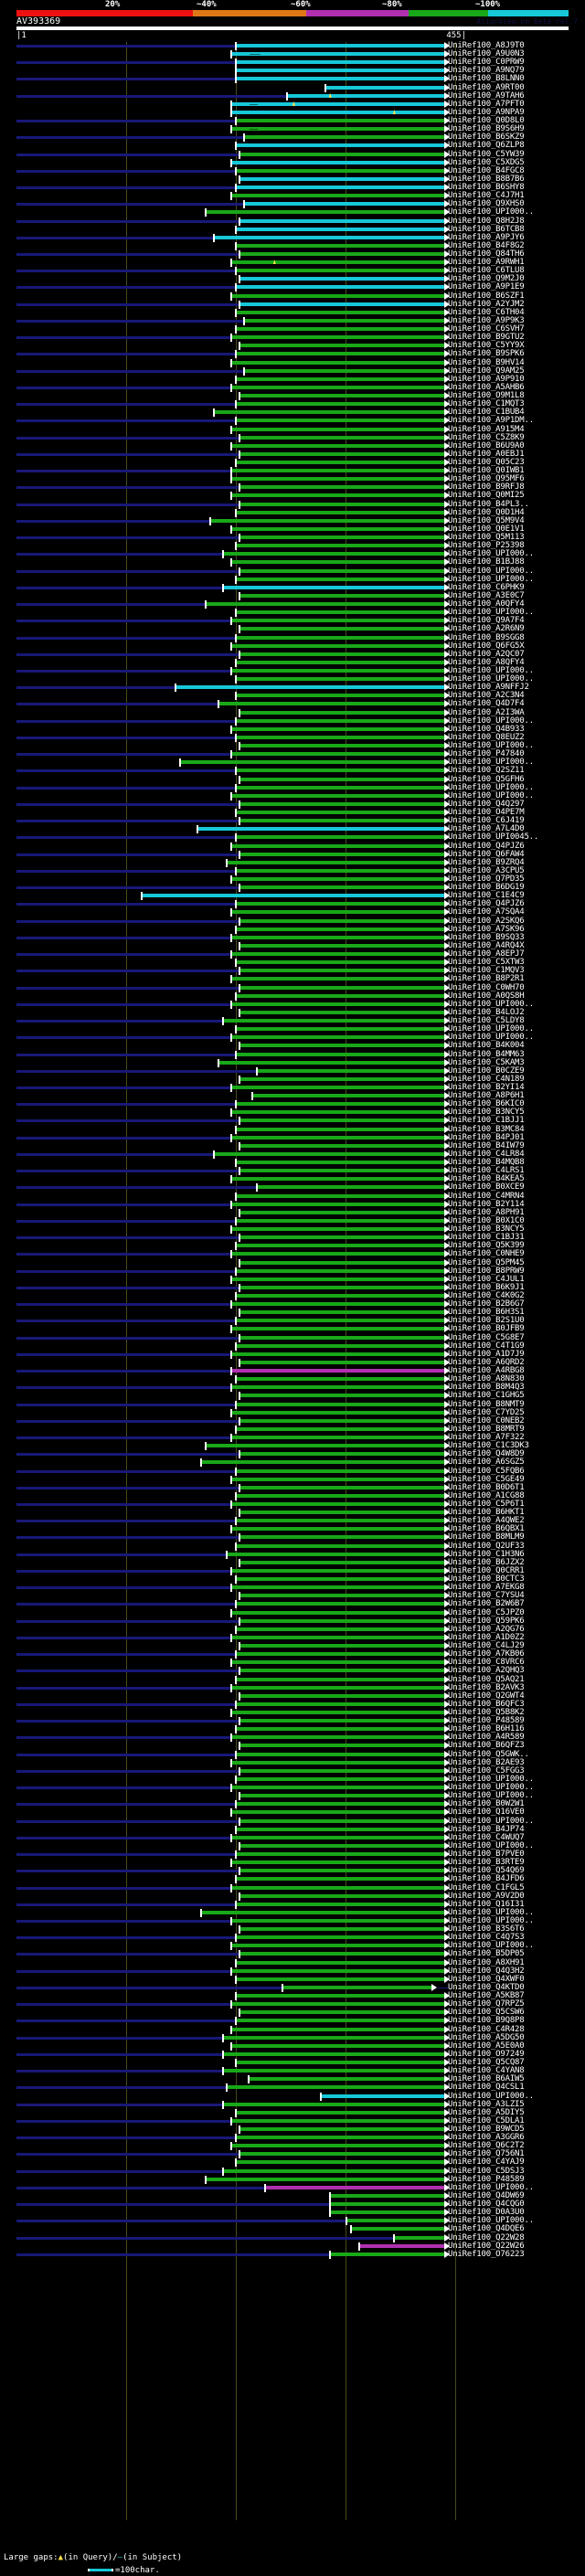  I want to click on subject-id-label: UniRef100_B3NCY5, so click(487, 1113).